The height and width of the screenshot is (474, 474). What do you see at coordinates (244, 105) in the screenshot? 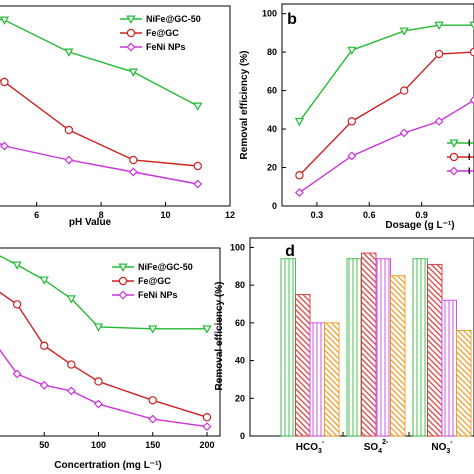
I see `y-axis-label-b: Removal efficiency (%)` at bounding box center [244, 105].